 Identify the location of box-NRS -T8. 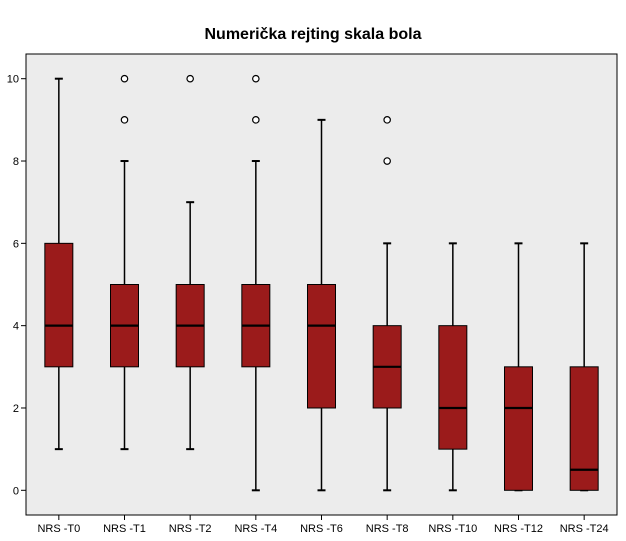
(387, 304).